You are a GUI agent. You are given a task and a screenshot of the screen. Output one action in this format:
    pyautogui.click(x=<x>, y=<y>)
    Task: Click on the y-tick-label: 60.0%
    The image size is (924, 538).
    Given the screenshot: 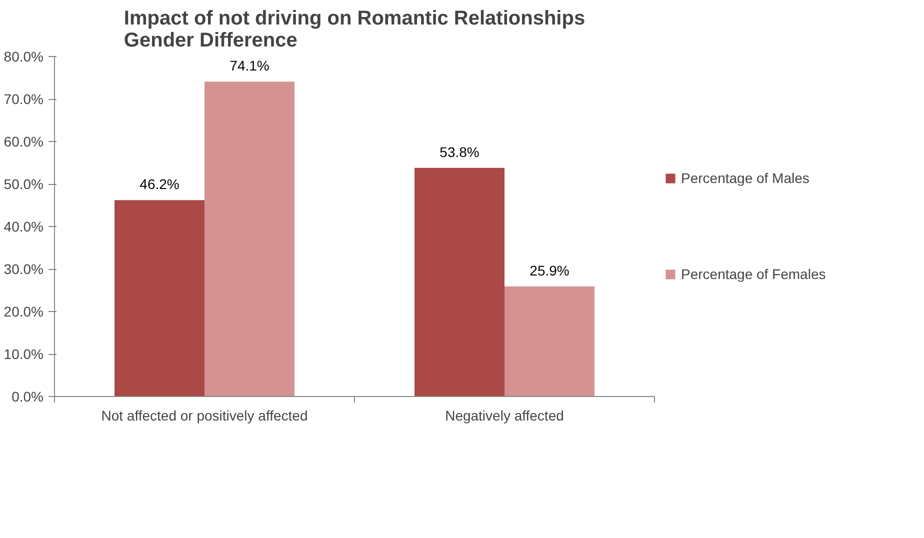 What is the action you would take?
    pyautogui.click(x=24, y=142)
    